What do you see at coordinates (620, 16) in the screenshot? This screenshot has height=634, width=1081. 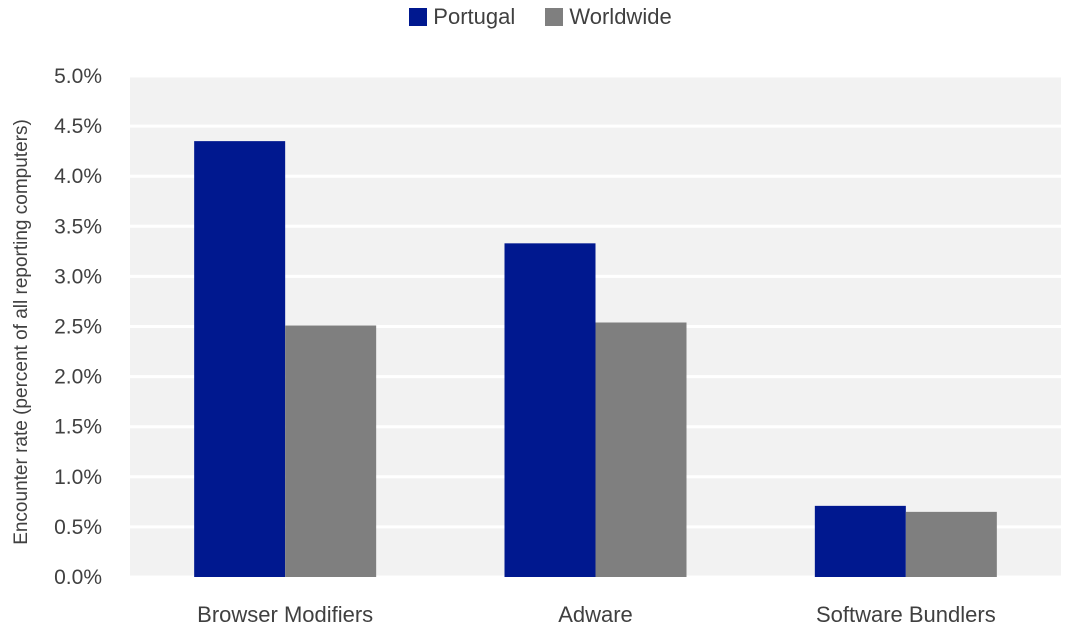 I see `legend-label-worldwide: Worldwide` at bounding box center [620, 16].